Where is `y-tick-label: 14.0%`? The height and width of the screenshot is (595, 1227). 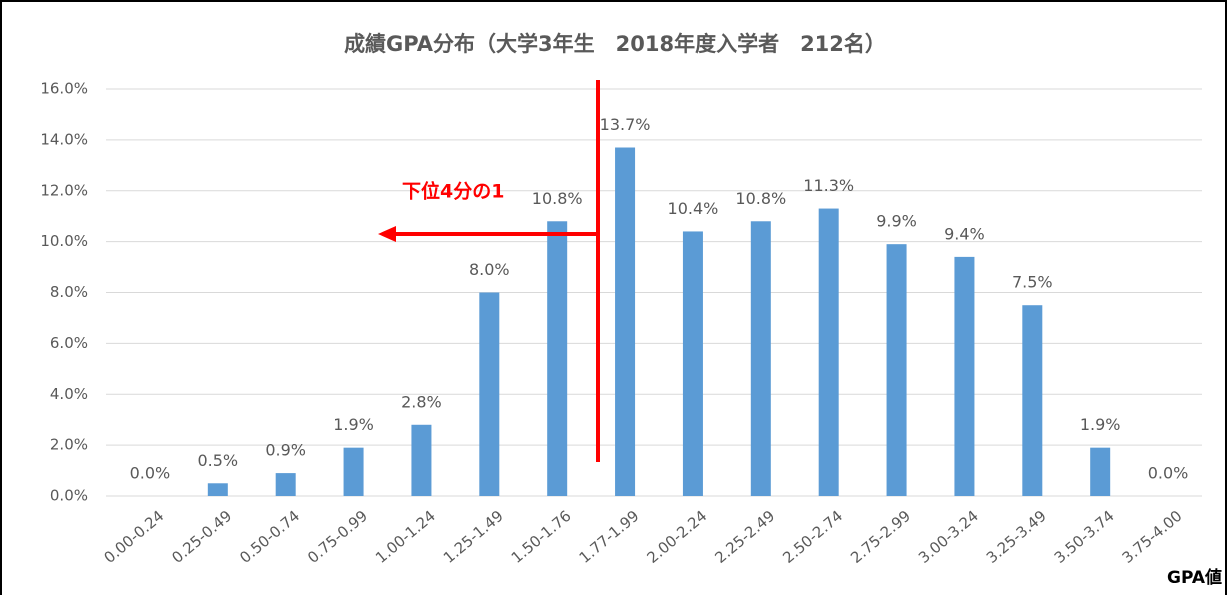 y-tick-label: 14.0% is located at coordinates (64, 139).